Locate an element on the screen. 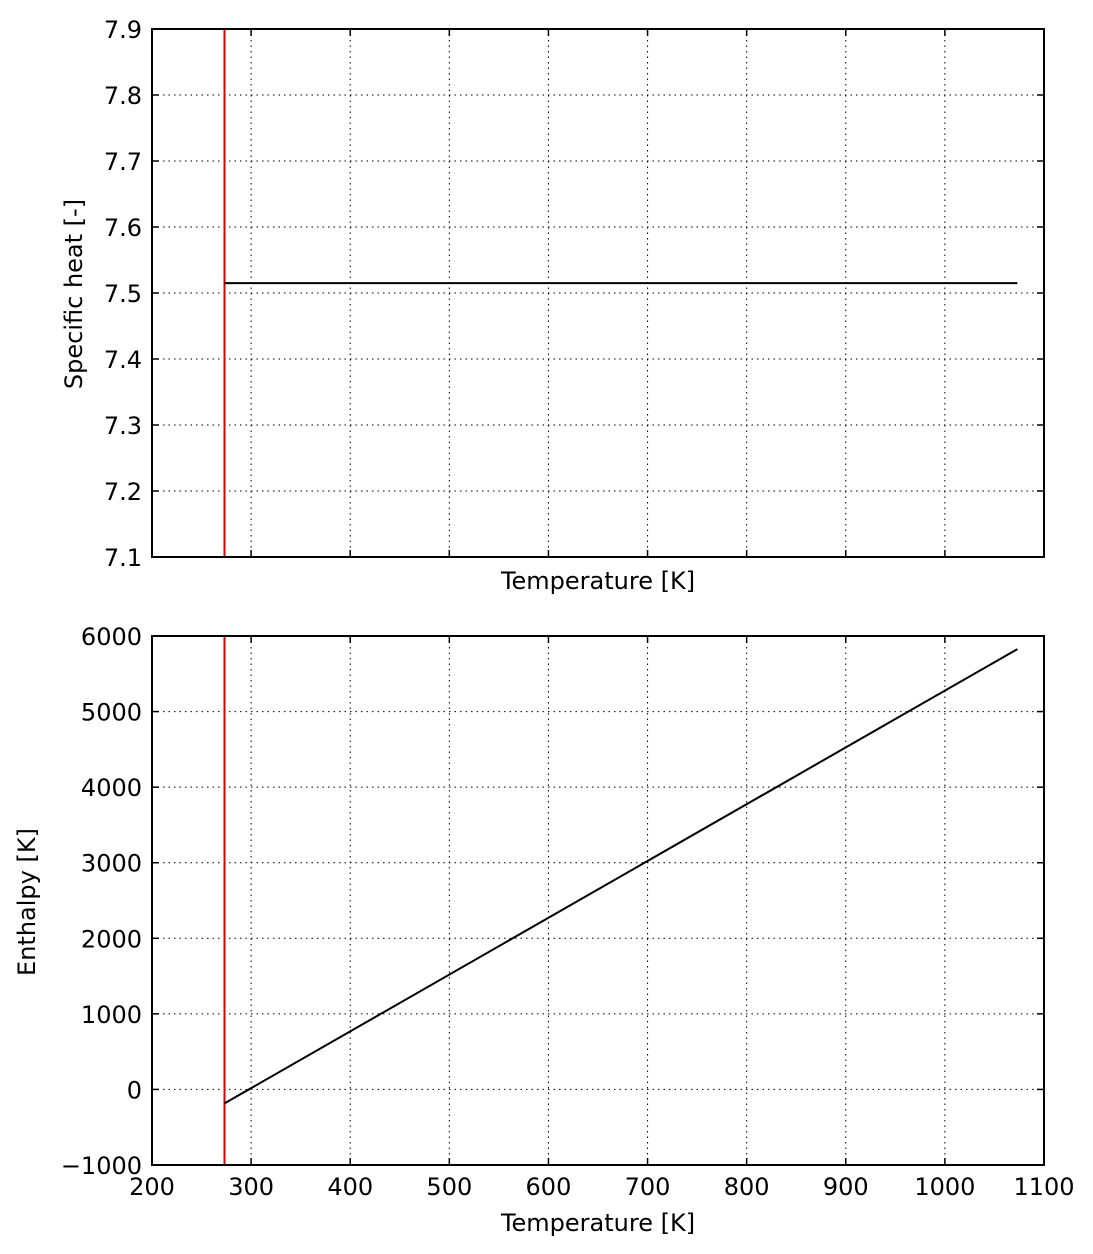 This screenshot has height=1254, width=1093. y-tick-label: 5000 is located at coordinates (111, 713).